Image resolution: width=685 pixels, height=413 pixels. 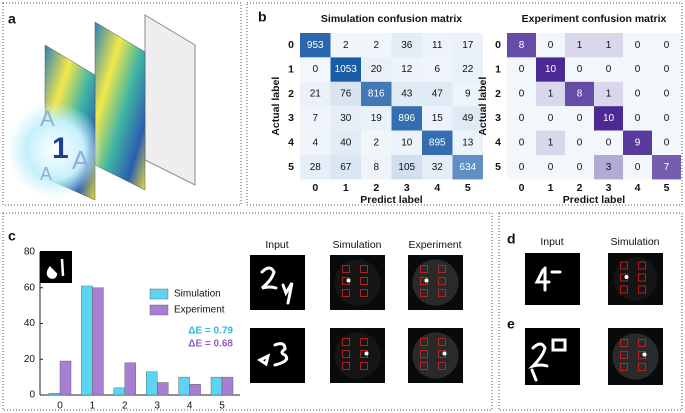 I want to click on panel-label: b, so click(x=262, y=17).